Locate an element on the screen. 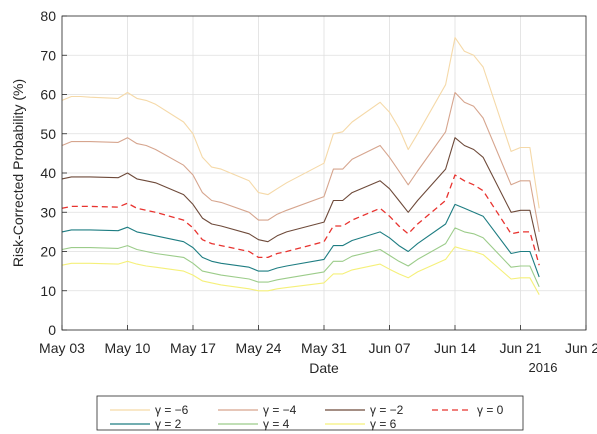 The width and height of the screenshot is (597, 434). x-secondary-label: 2016 is located at coordinates (543, 367).